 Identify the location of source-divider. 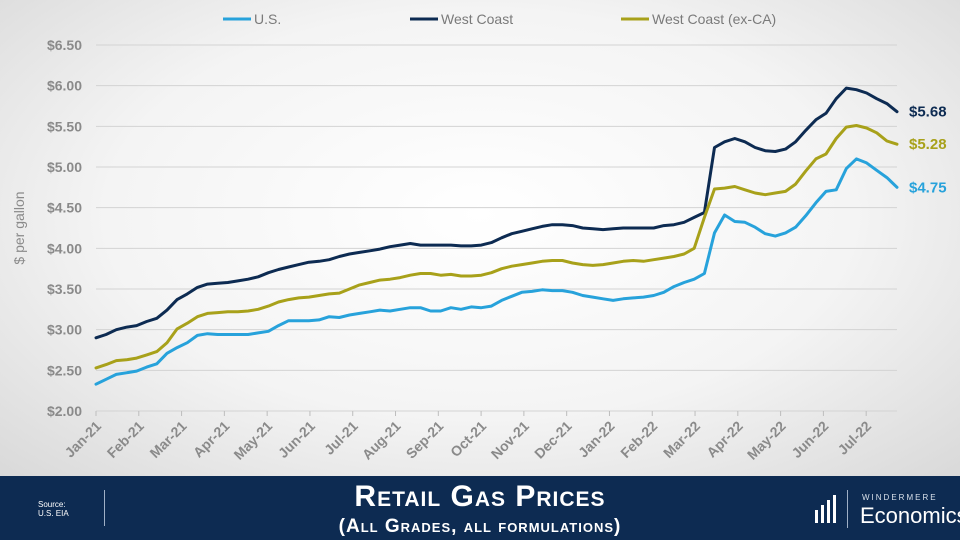
(104, 508).